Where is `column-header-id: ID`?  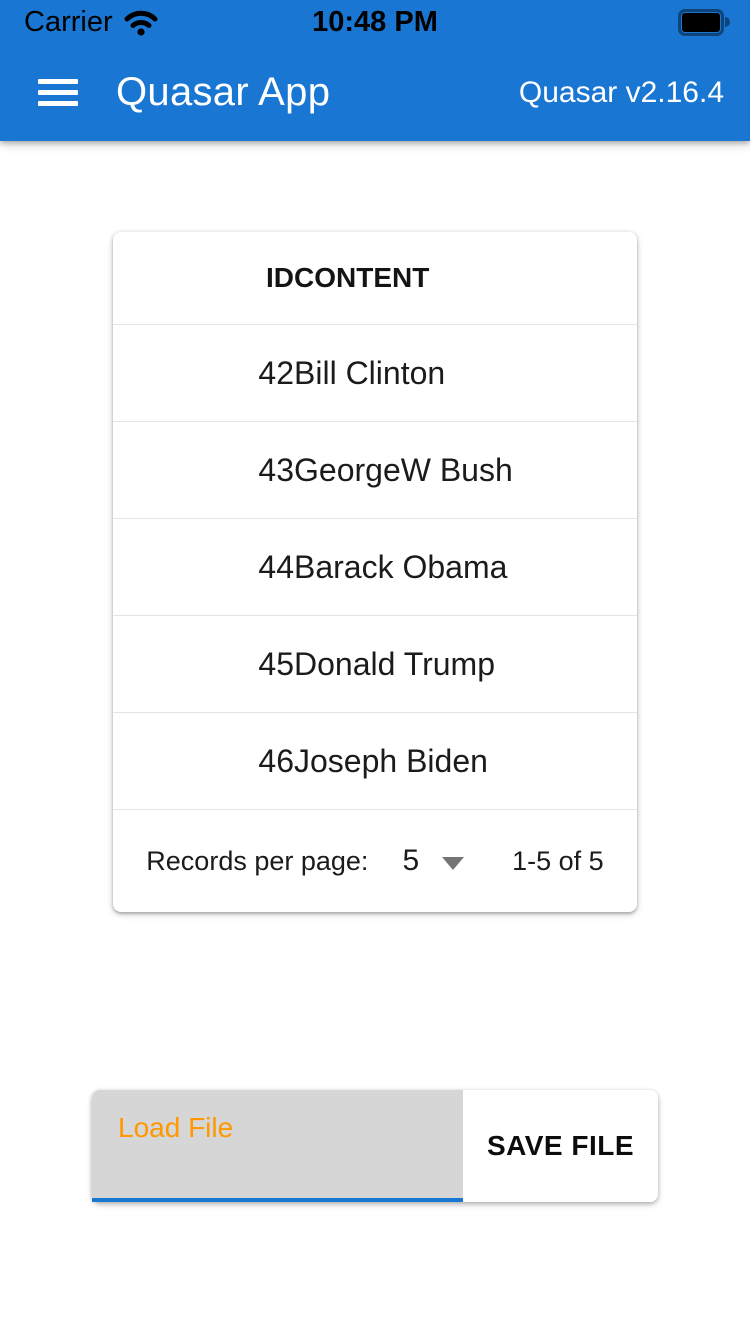 column-header-id: ID is located at coordinates (203, 278).